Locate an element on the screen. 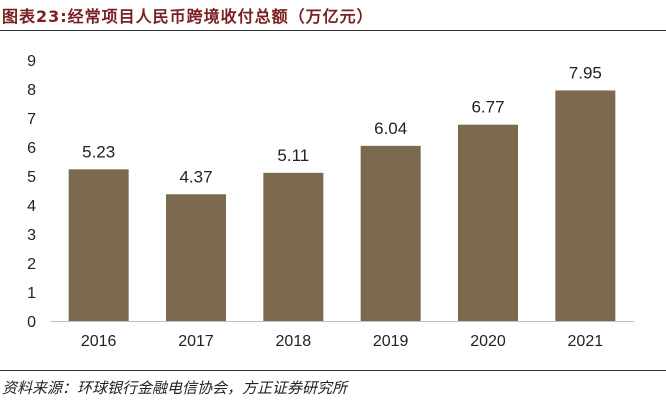 The image size is (666, 401). data-label: 6.77 is located at coordinates (487, 107).